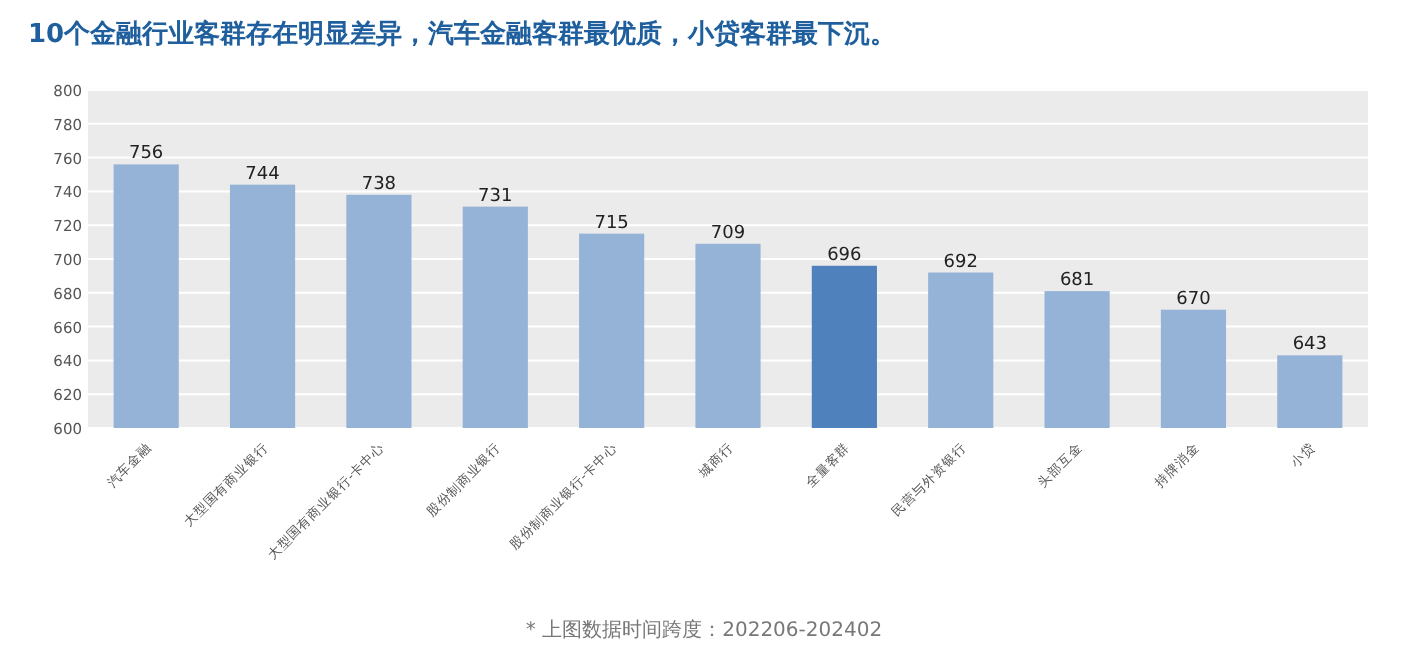 The width and height of the screenshot is (1410, 658). Describe the element at coordinates (263, 174) in the screenshot. I see `data-label: 744` at that location.